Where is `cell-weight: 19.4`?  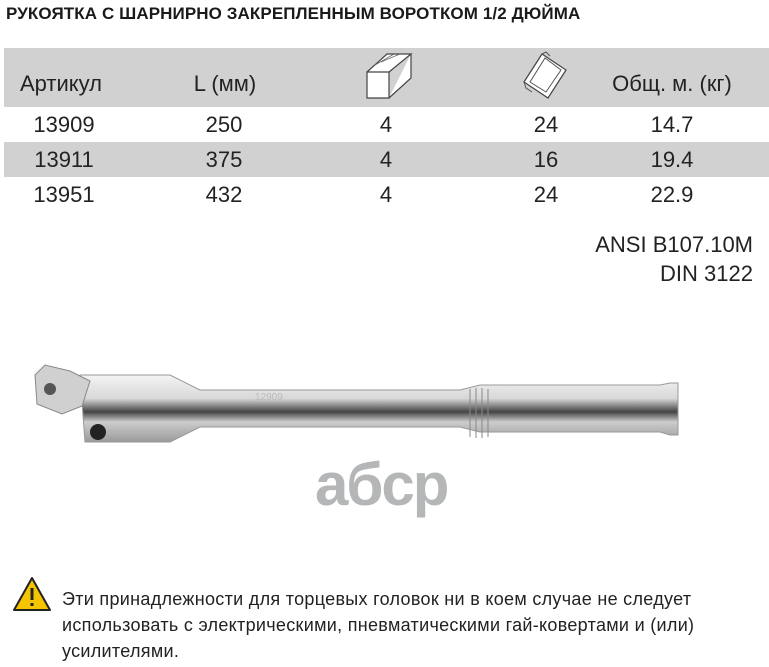
cell-weight: 19.4 is located at coordinates (672, 159).